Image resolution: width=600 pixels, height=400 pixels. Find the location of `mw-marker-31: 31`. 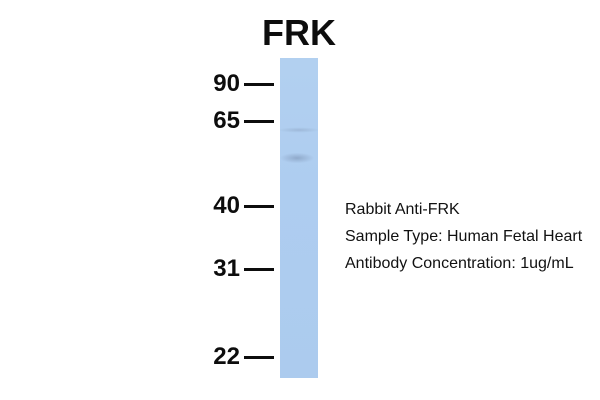

mw-marker-31: 31 is located at coordinates (215, 269).